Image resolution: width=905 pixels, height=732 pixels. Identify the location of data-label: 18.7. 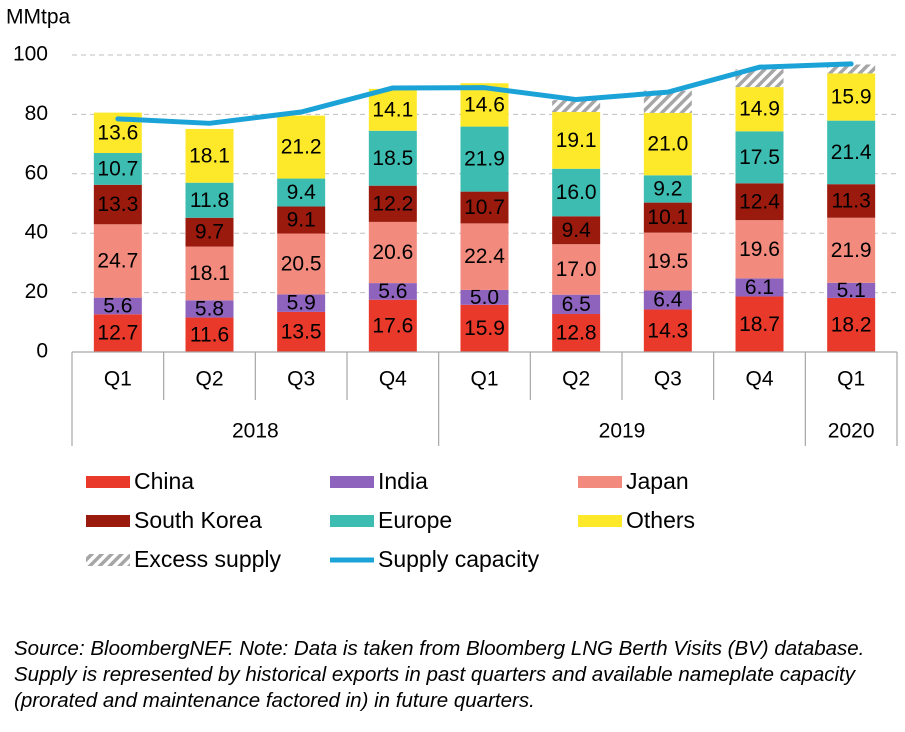
(759, 324).